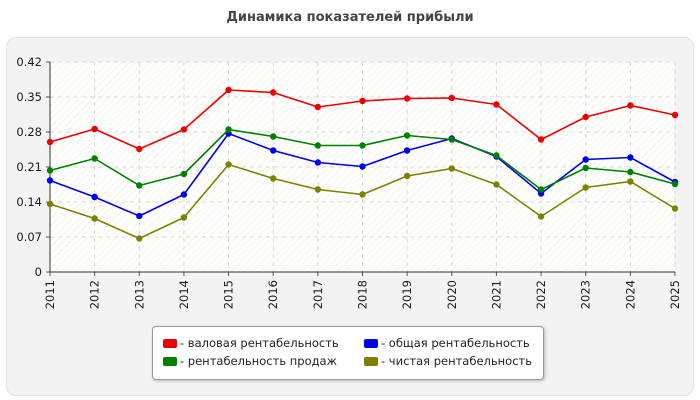 This screenshot has width=700, height=400. I want to click on legend-item-gross: - валовая рентабельность, so click(251, 343).